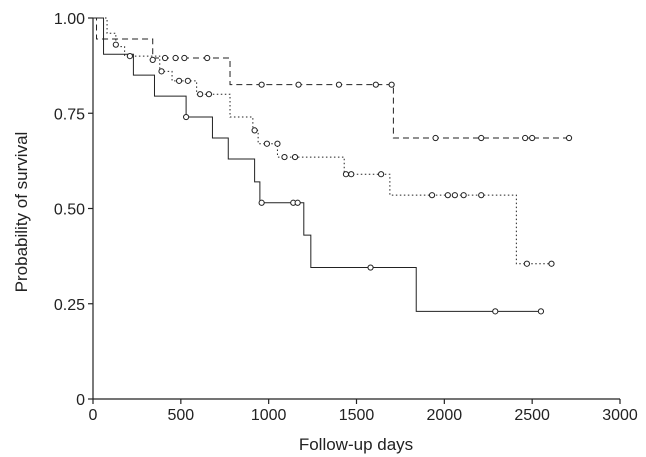  Describe the element at coordinates (532, 415) in the screenshot. I see `x-tick-label: 2500` at that location.